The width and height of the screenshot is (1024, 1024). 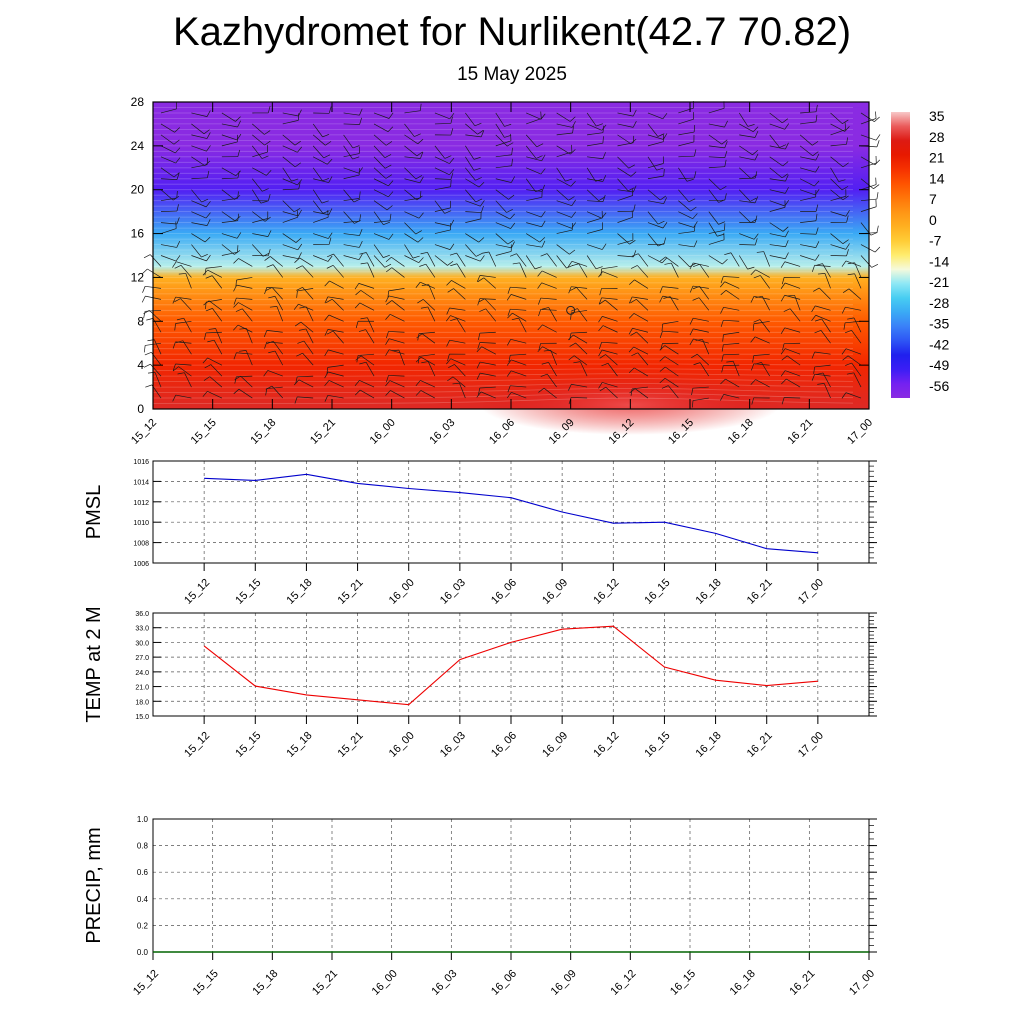 What do you see at coordinates (657, 745) in the screenshot?
I see `x-tick-label: 16_15` at bounding box center [657, 745].